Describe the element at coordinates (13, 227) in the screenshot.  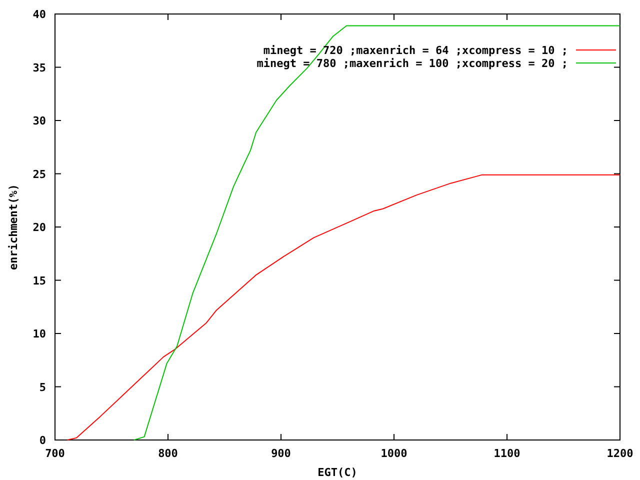
I see `y-axis-title: enrichment(%)` at that location.